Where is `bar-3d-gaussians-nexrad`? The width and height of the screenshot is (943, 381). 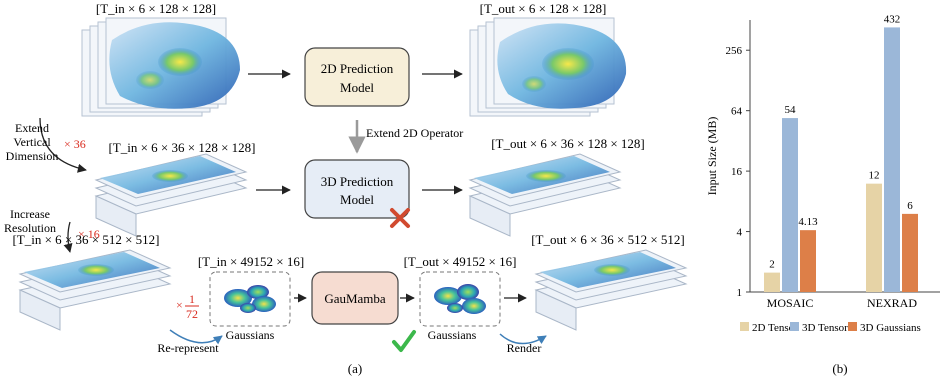 bar-3d-gaussians-nexrad is located at coordinates (910, 252).